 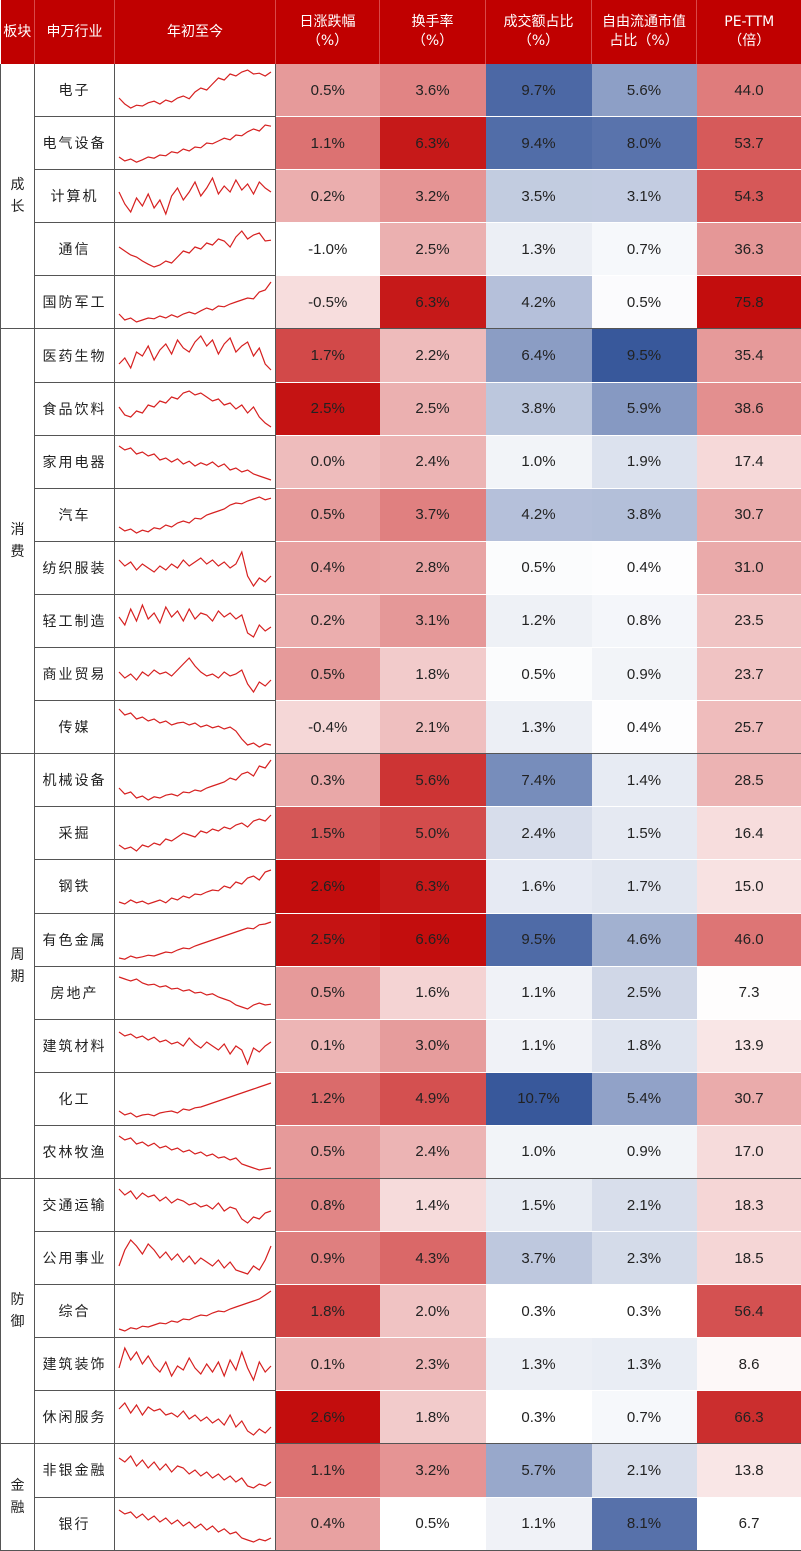 I want to click on cell-turnover: 3.7%, so click(x=432, y=515).